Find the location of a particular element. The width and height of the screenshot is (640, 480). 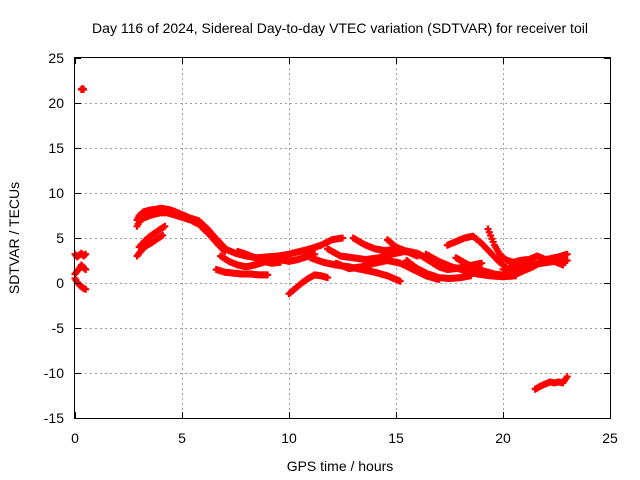

x-tick-label: 25 is located at coordinates (610, 438).